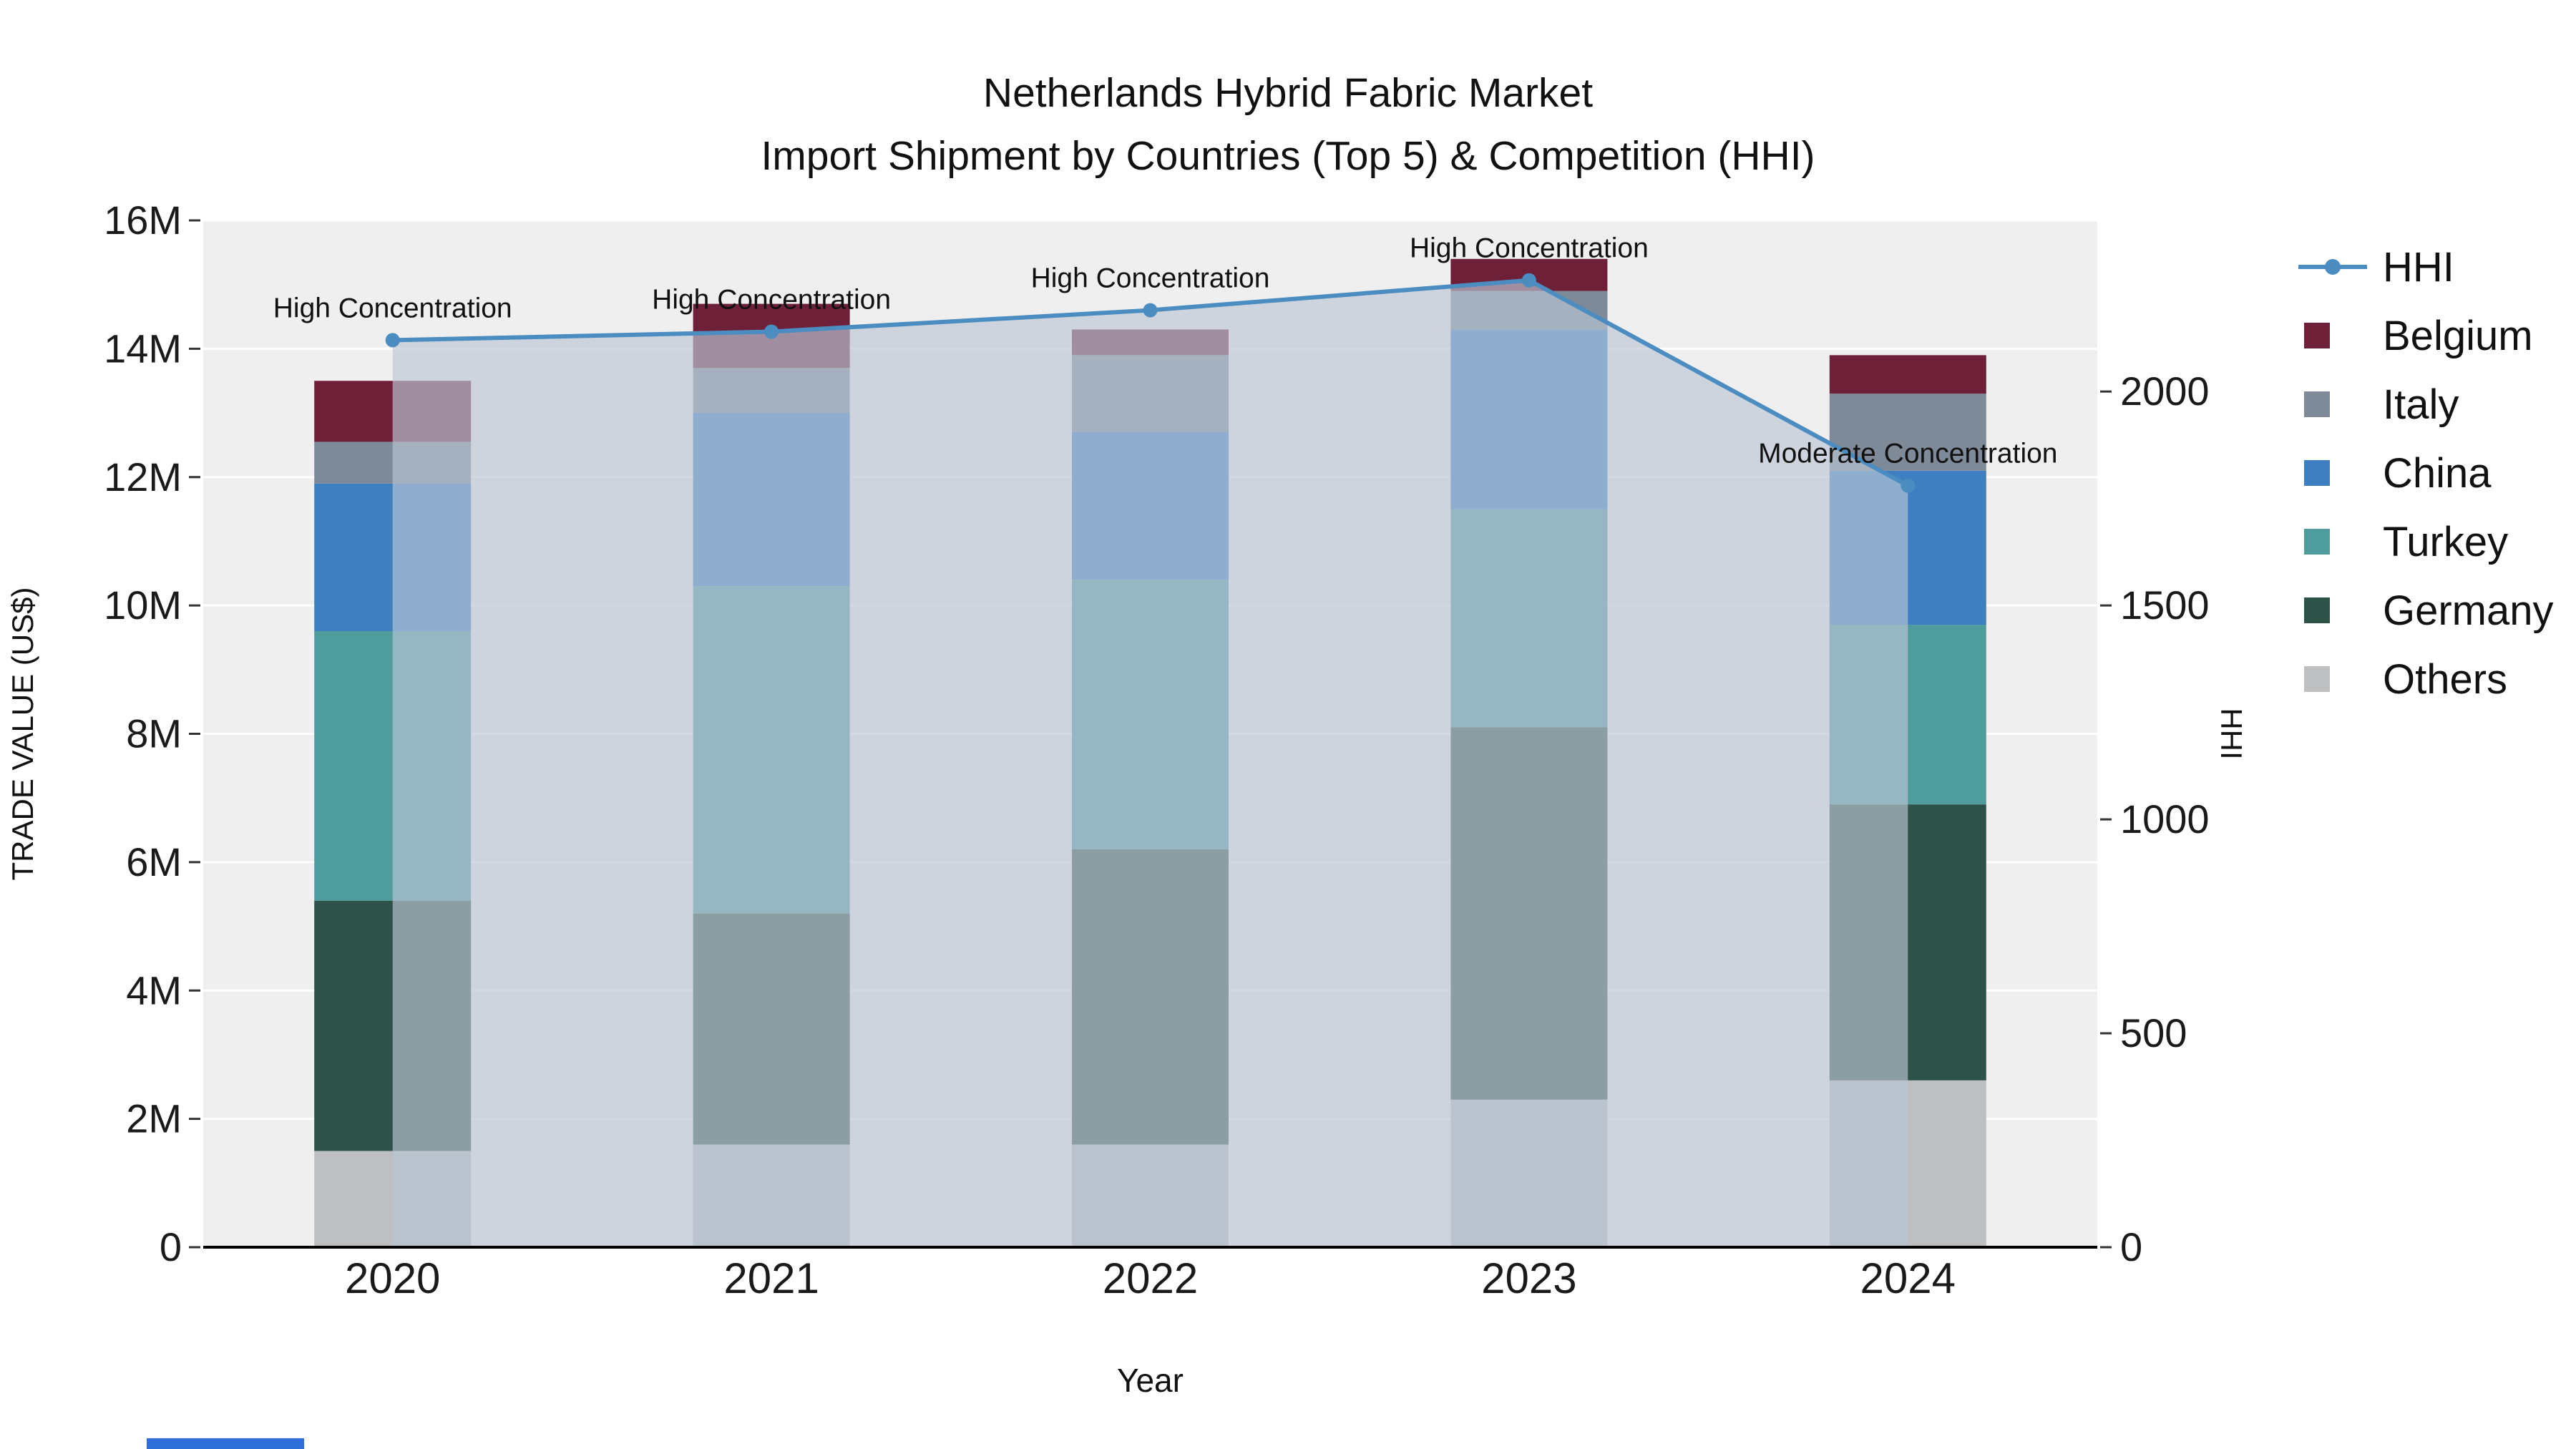 The width and height of the screenshot is (2576, 1449). Describe the element at coordinates (2231, 733) in the screenshot. I see `y-right-axis-title: HHI` at that location.